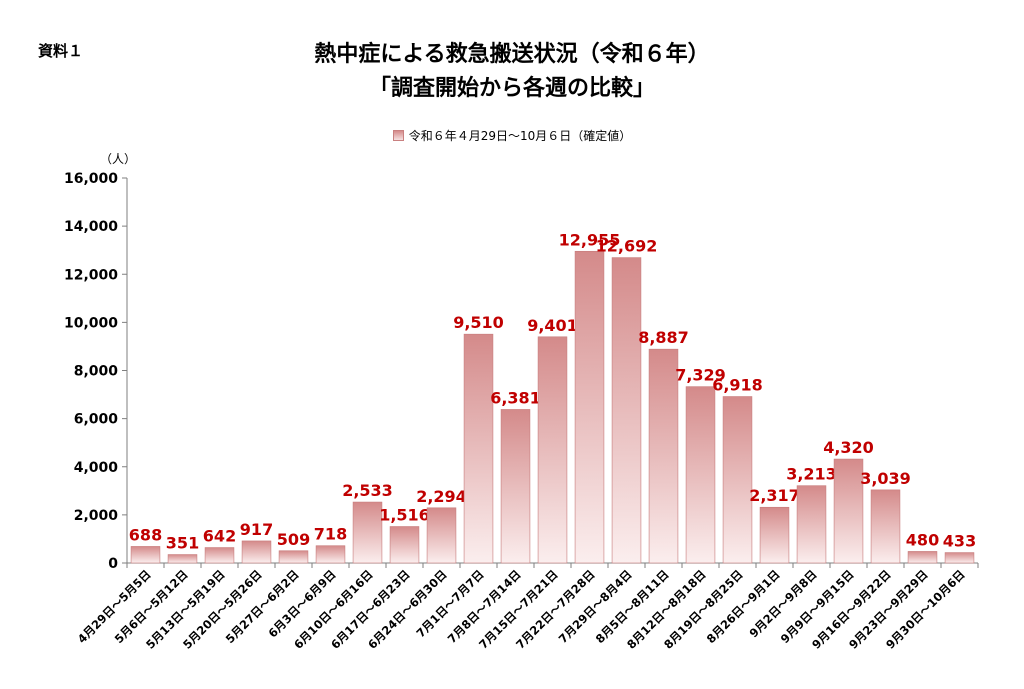 The image size is (1024, 689). Describe the element at coordinates (782, 603) in the screenshot. I see `x-category-label: 9月2日～9月8日` at that location.